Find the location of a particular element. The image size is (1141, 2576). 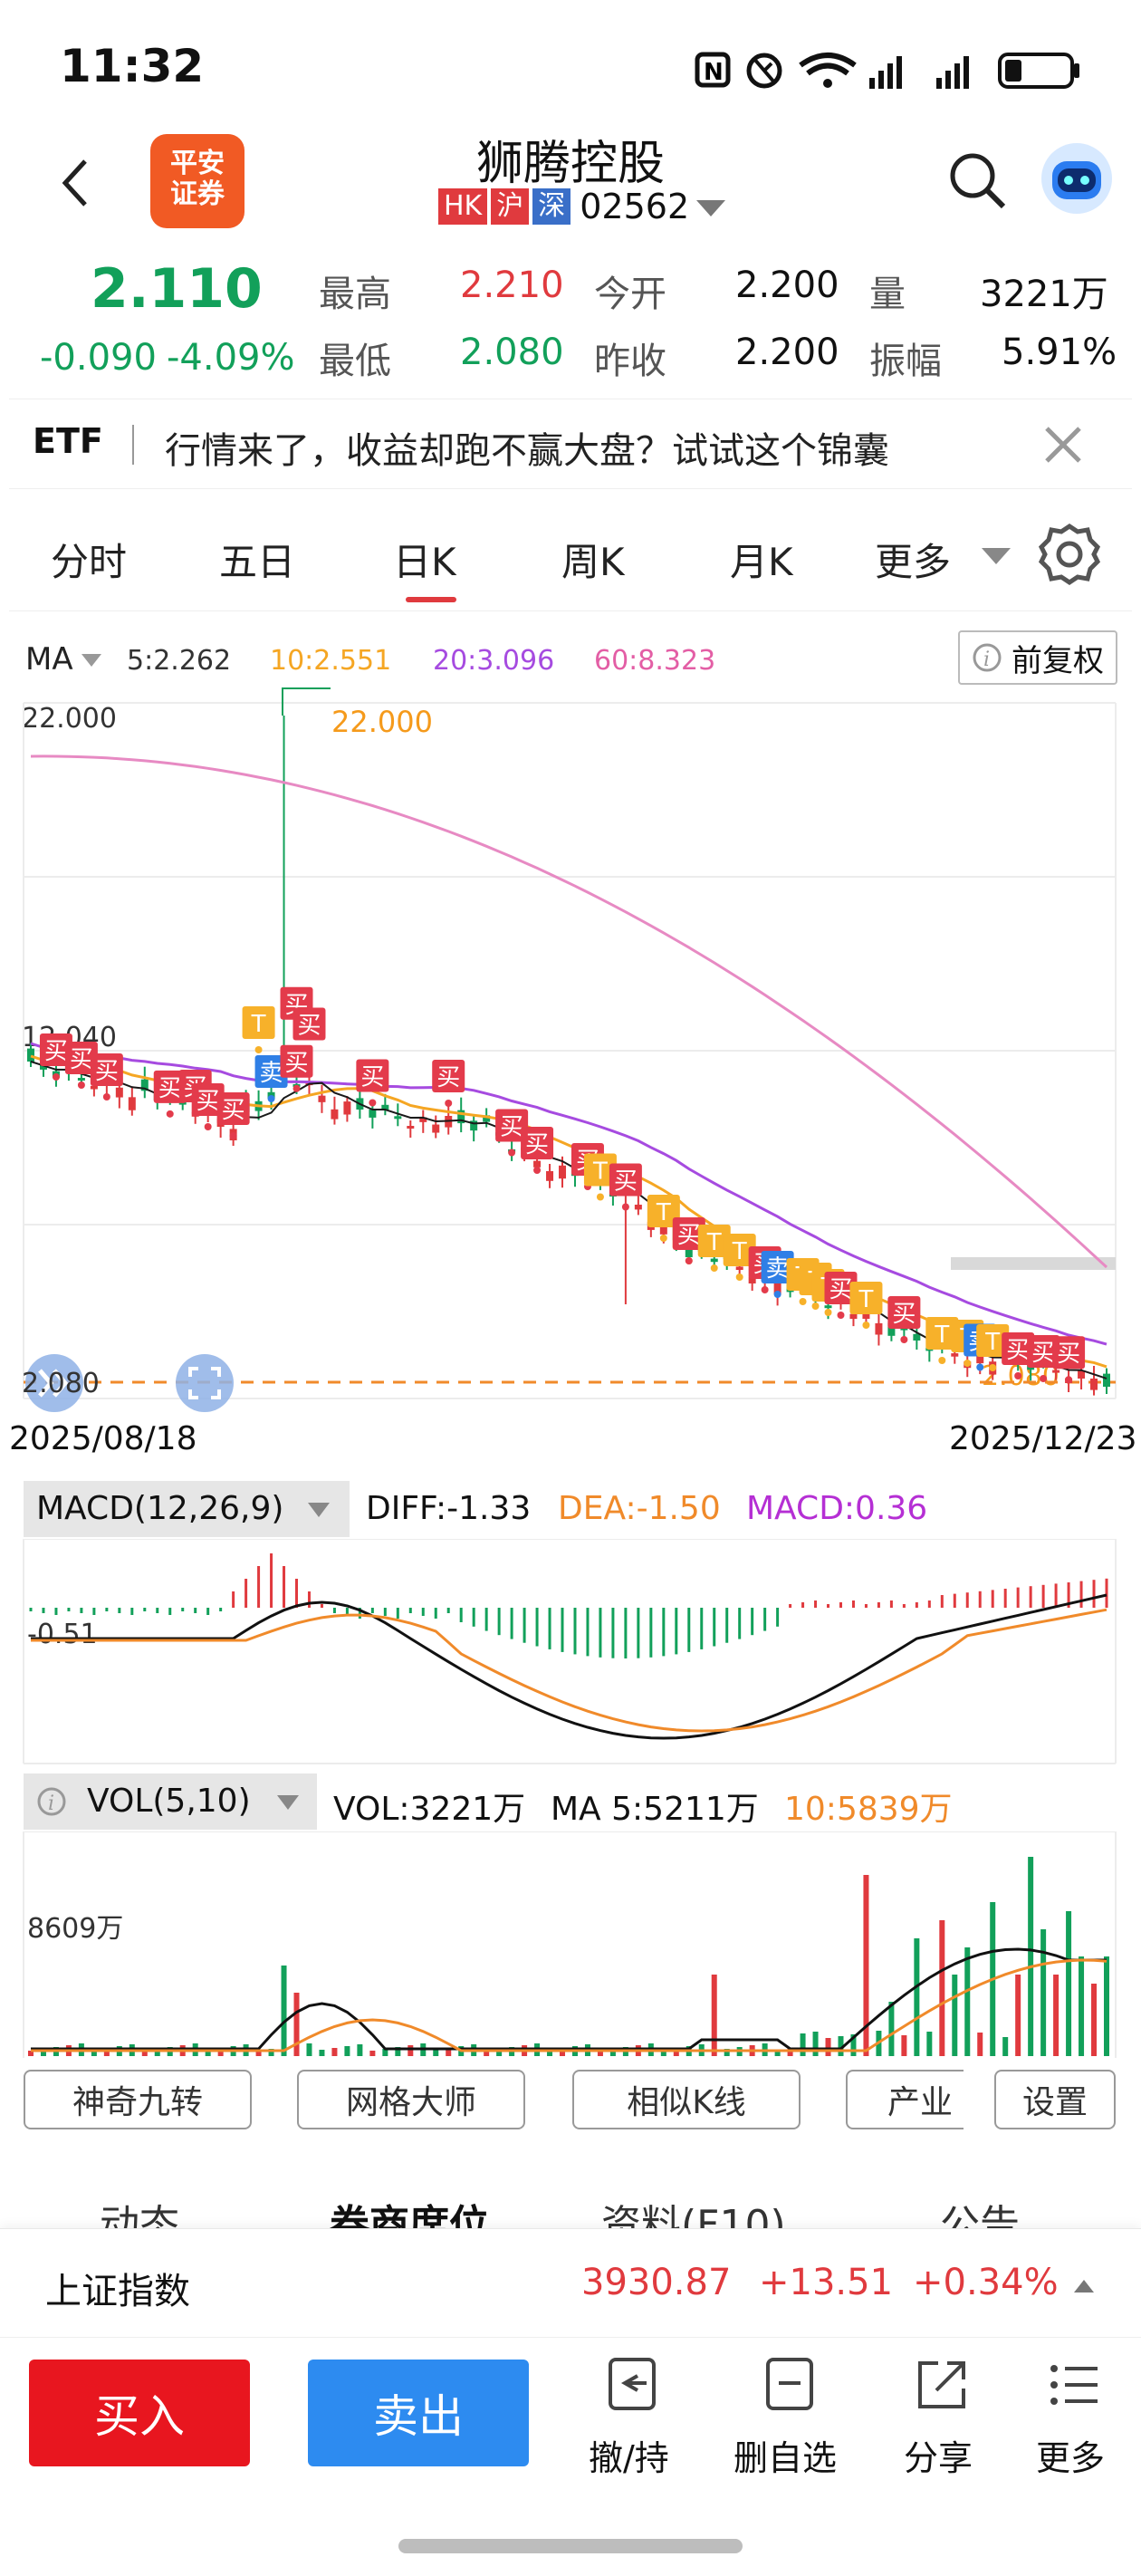

stock-code-row: HK 沪 深 02562 is located at coordinates (583, 206).